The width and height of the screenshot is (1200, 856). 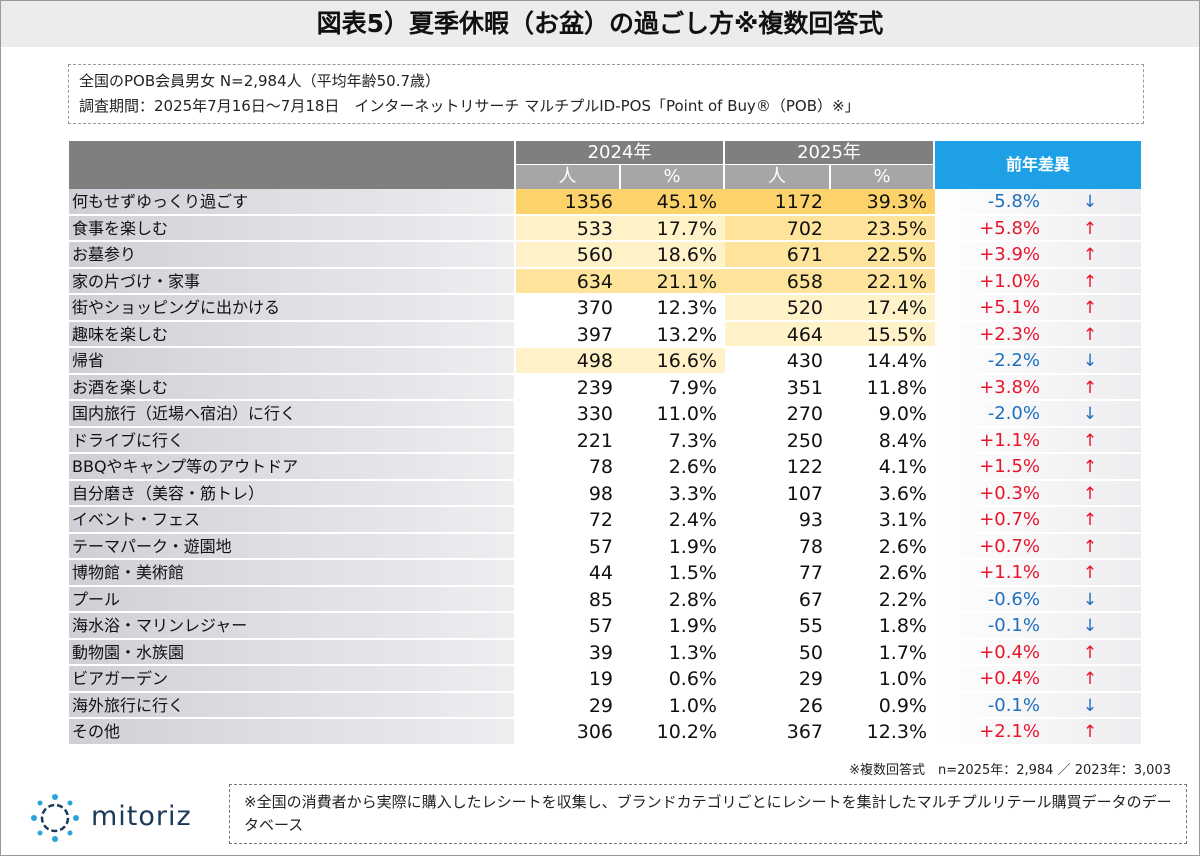 What do you see at coordinates (292, 387) in the screenshot?
I see `row-label: お酒を楽しむ` at bounding box center [292, 387].